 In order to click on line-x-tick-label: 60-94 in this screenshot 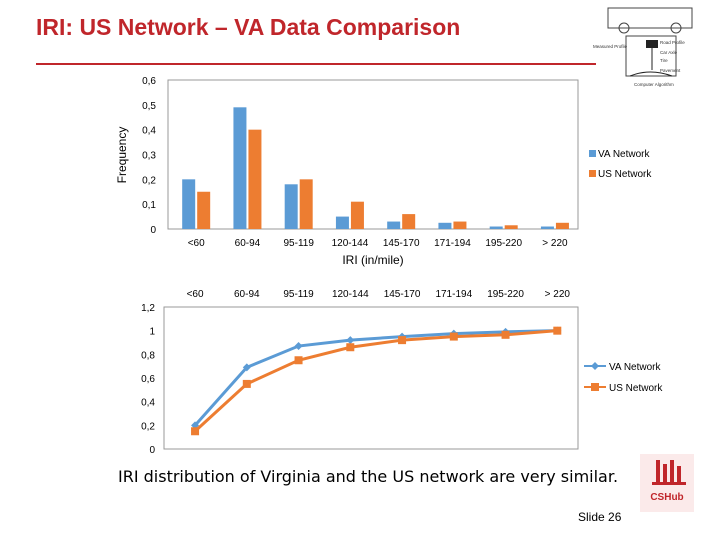, I will do `click(247, 294)`.